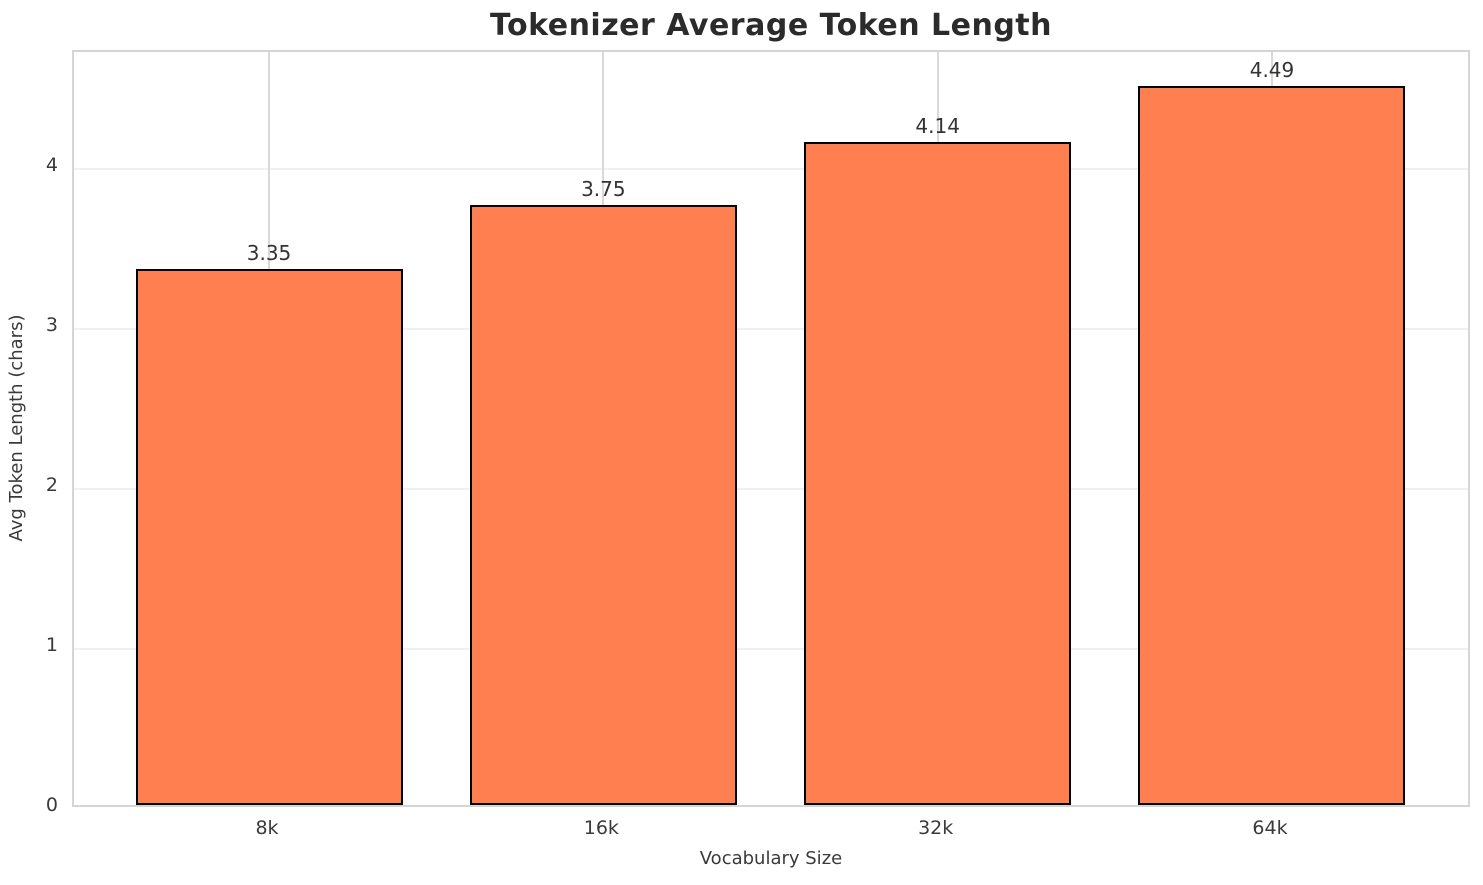 This screenshot has height=885, width=1483. Describe the element at coordinates (771, 858) in the screenshot. I see `x-axis-label: Vocabulary Size` at that location.